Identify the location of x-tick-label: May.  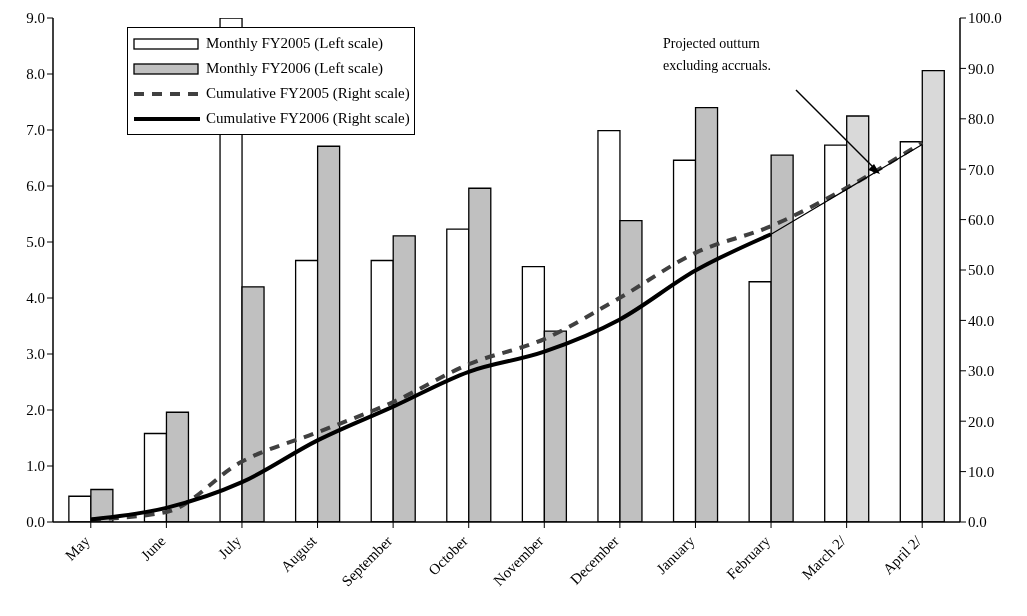
(78, 548).